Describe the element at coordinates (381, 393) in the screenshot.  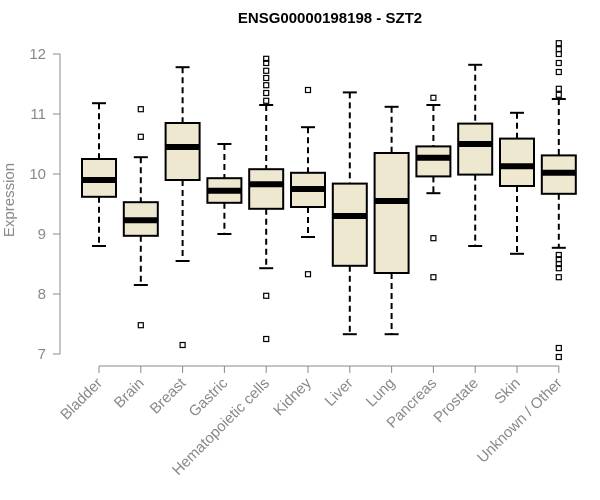
I see `x-tick-label: Lung` at that location.